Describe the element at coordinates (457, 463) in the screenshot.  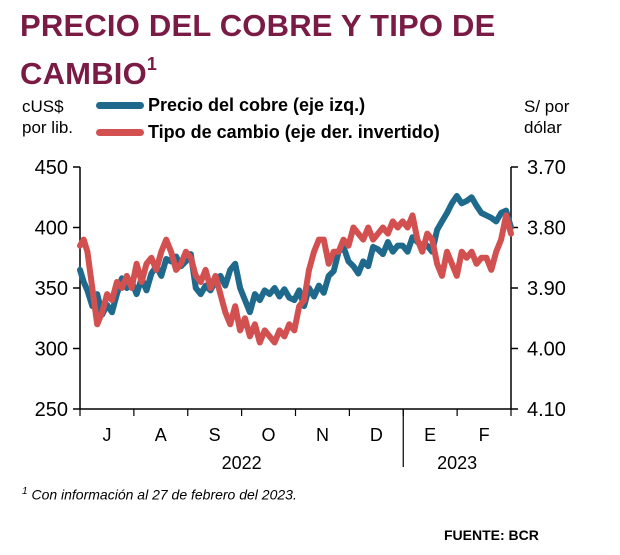
I see `x-year-label: 2023` at that location.